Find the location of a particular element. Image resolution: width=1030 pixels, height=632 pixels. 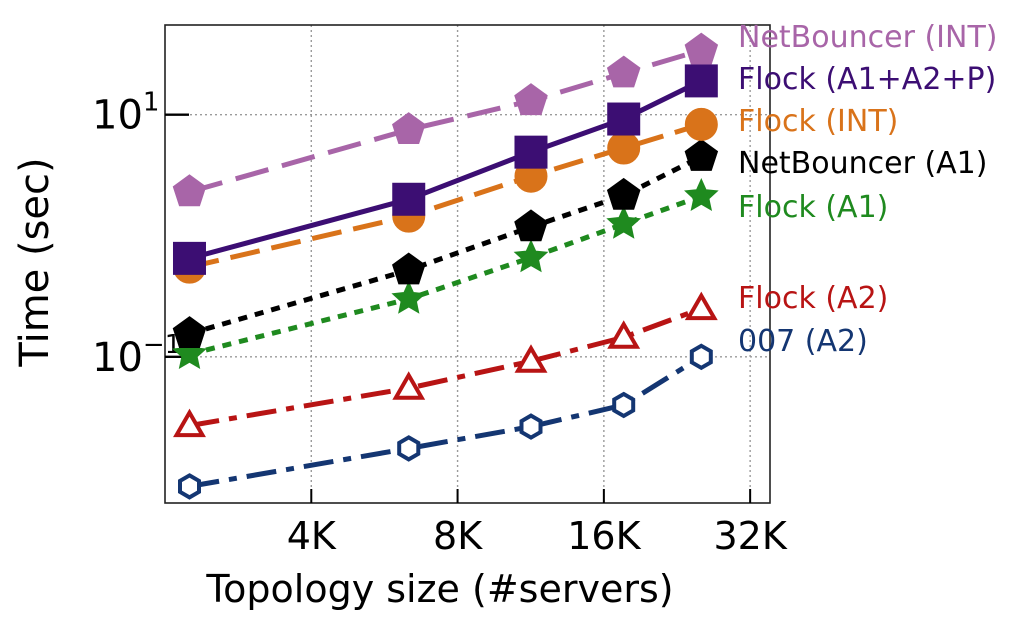

y-axis-label: Time (sec) is located at coordinates (35, 262).